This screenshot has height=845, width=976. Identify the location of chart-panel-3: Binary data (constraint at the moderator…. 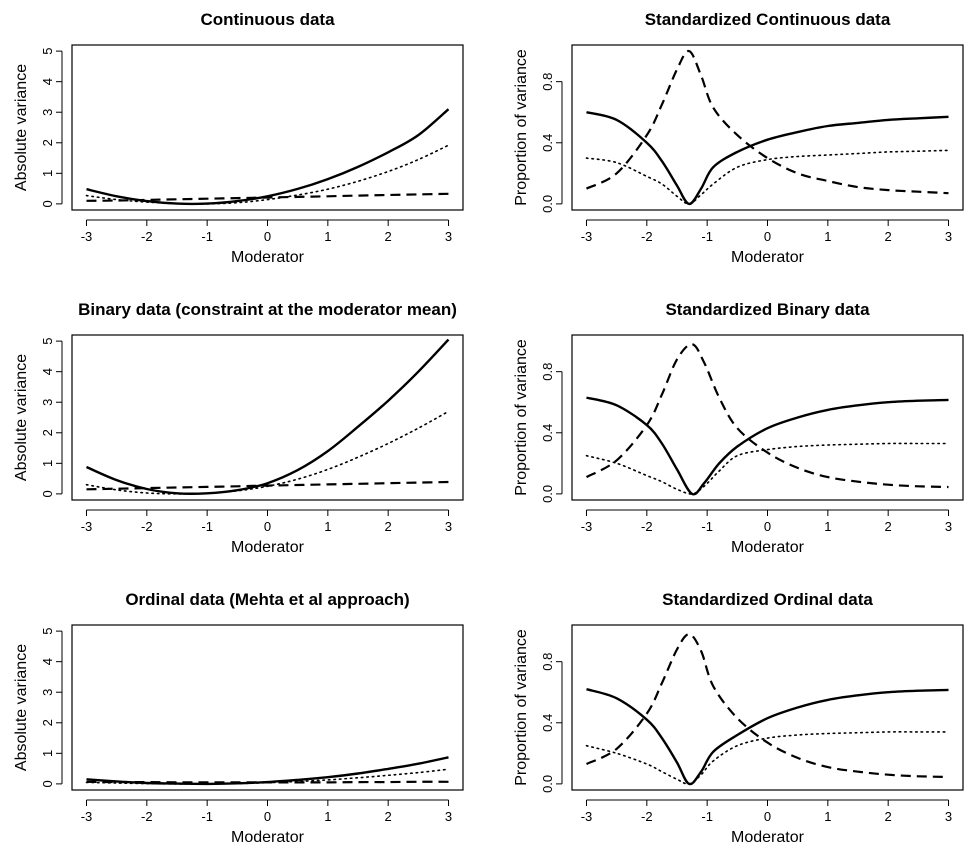
(238, 428).